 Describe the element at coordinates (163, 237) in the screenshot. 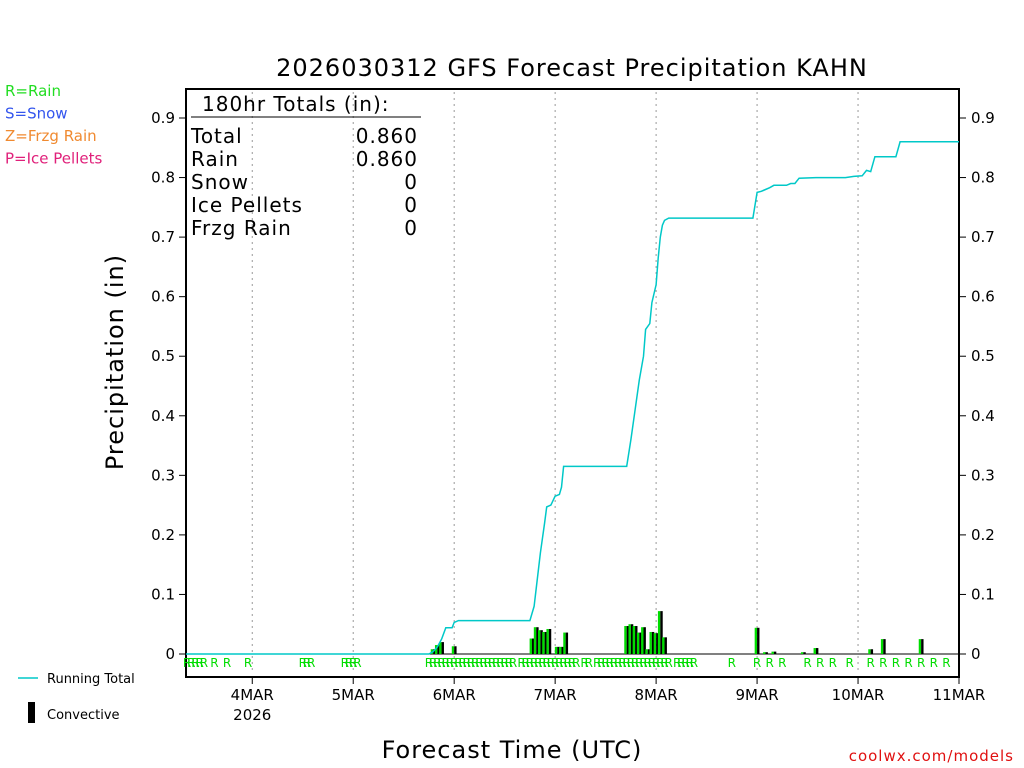

I see `y-tick-left-label: 0.7` at that location.